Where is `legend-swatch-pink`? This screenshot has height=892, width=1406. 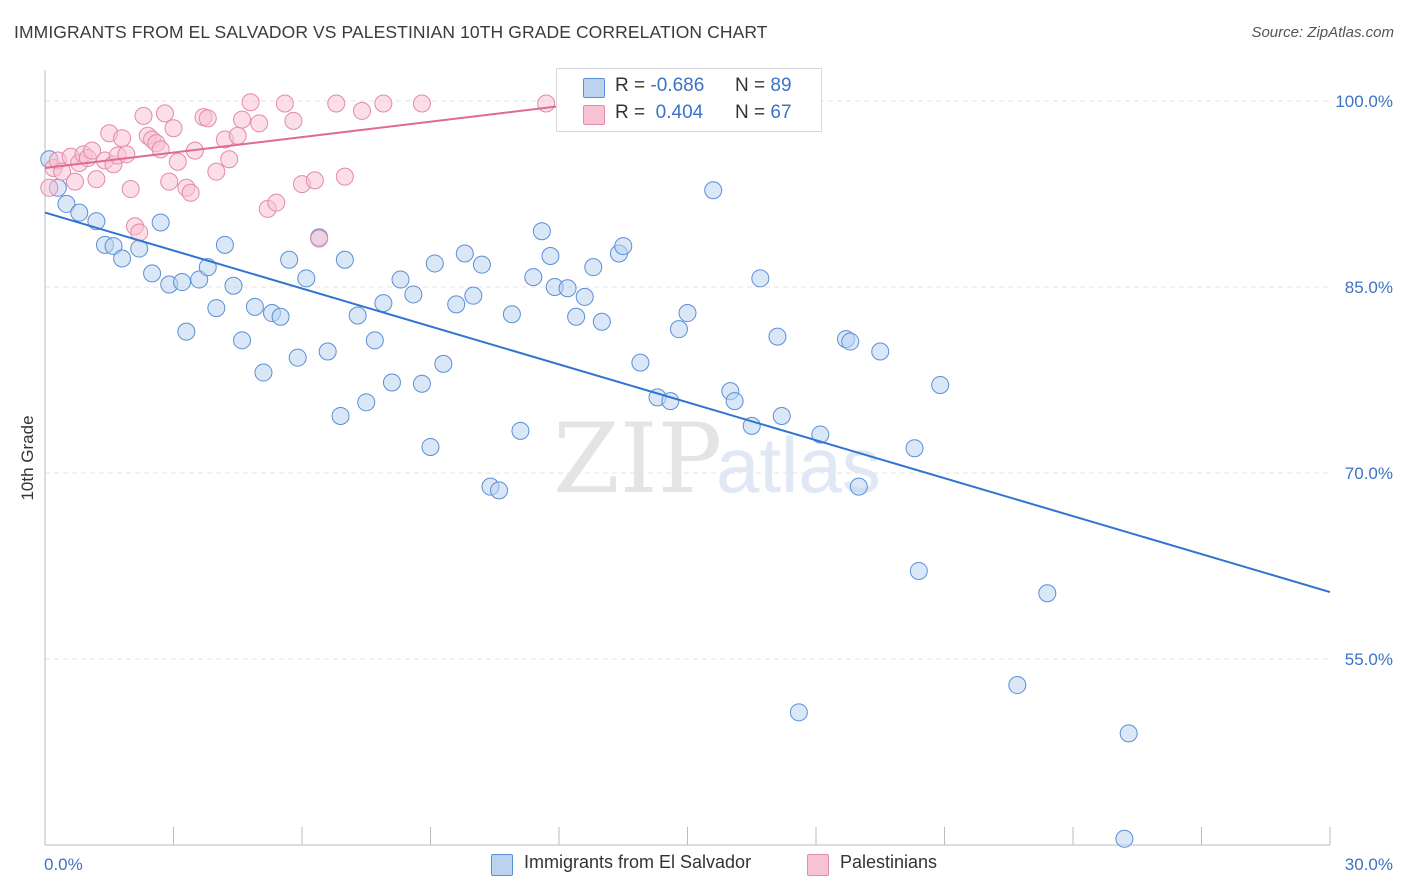 legend-swatch-pink is located at coordinates (594, 115).